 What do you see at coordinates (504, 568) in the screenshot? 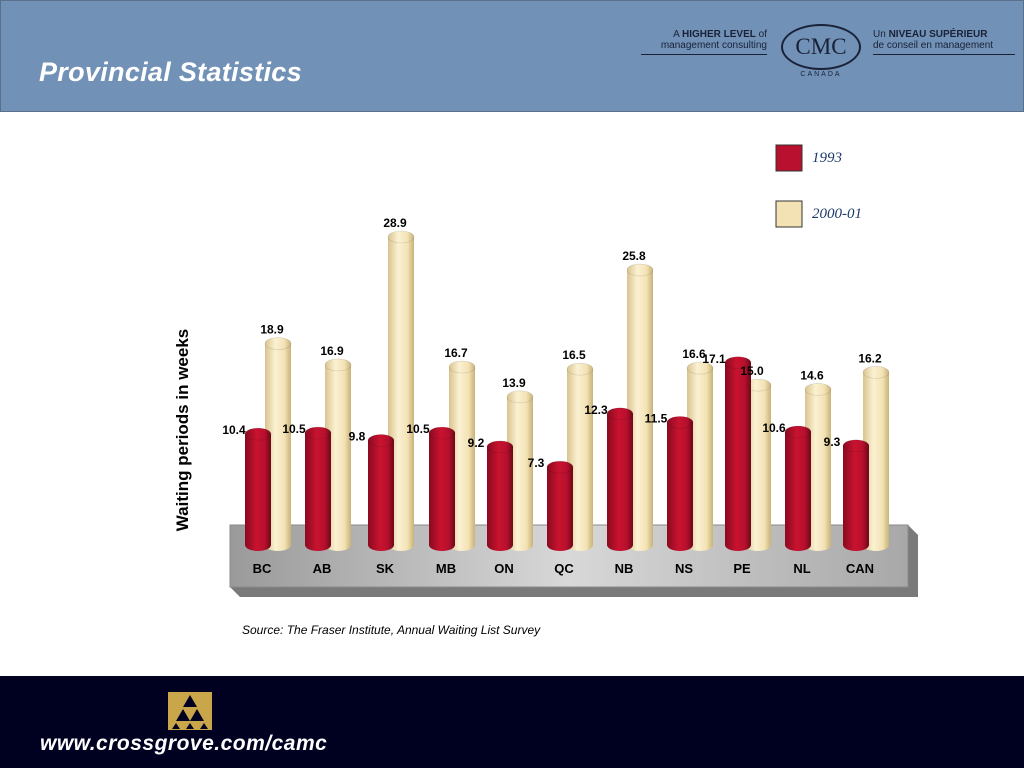
I see `category-label-on: ON` at bounding box center [504, 568].